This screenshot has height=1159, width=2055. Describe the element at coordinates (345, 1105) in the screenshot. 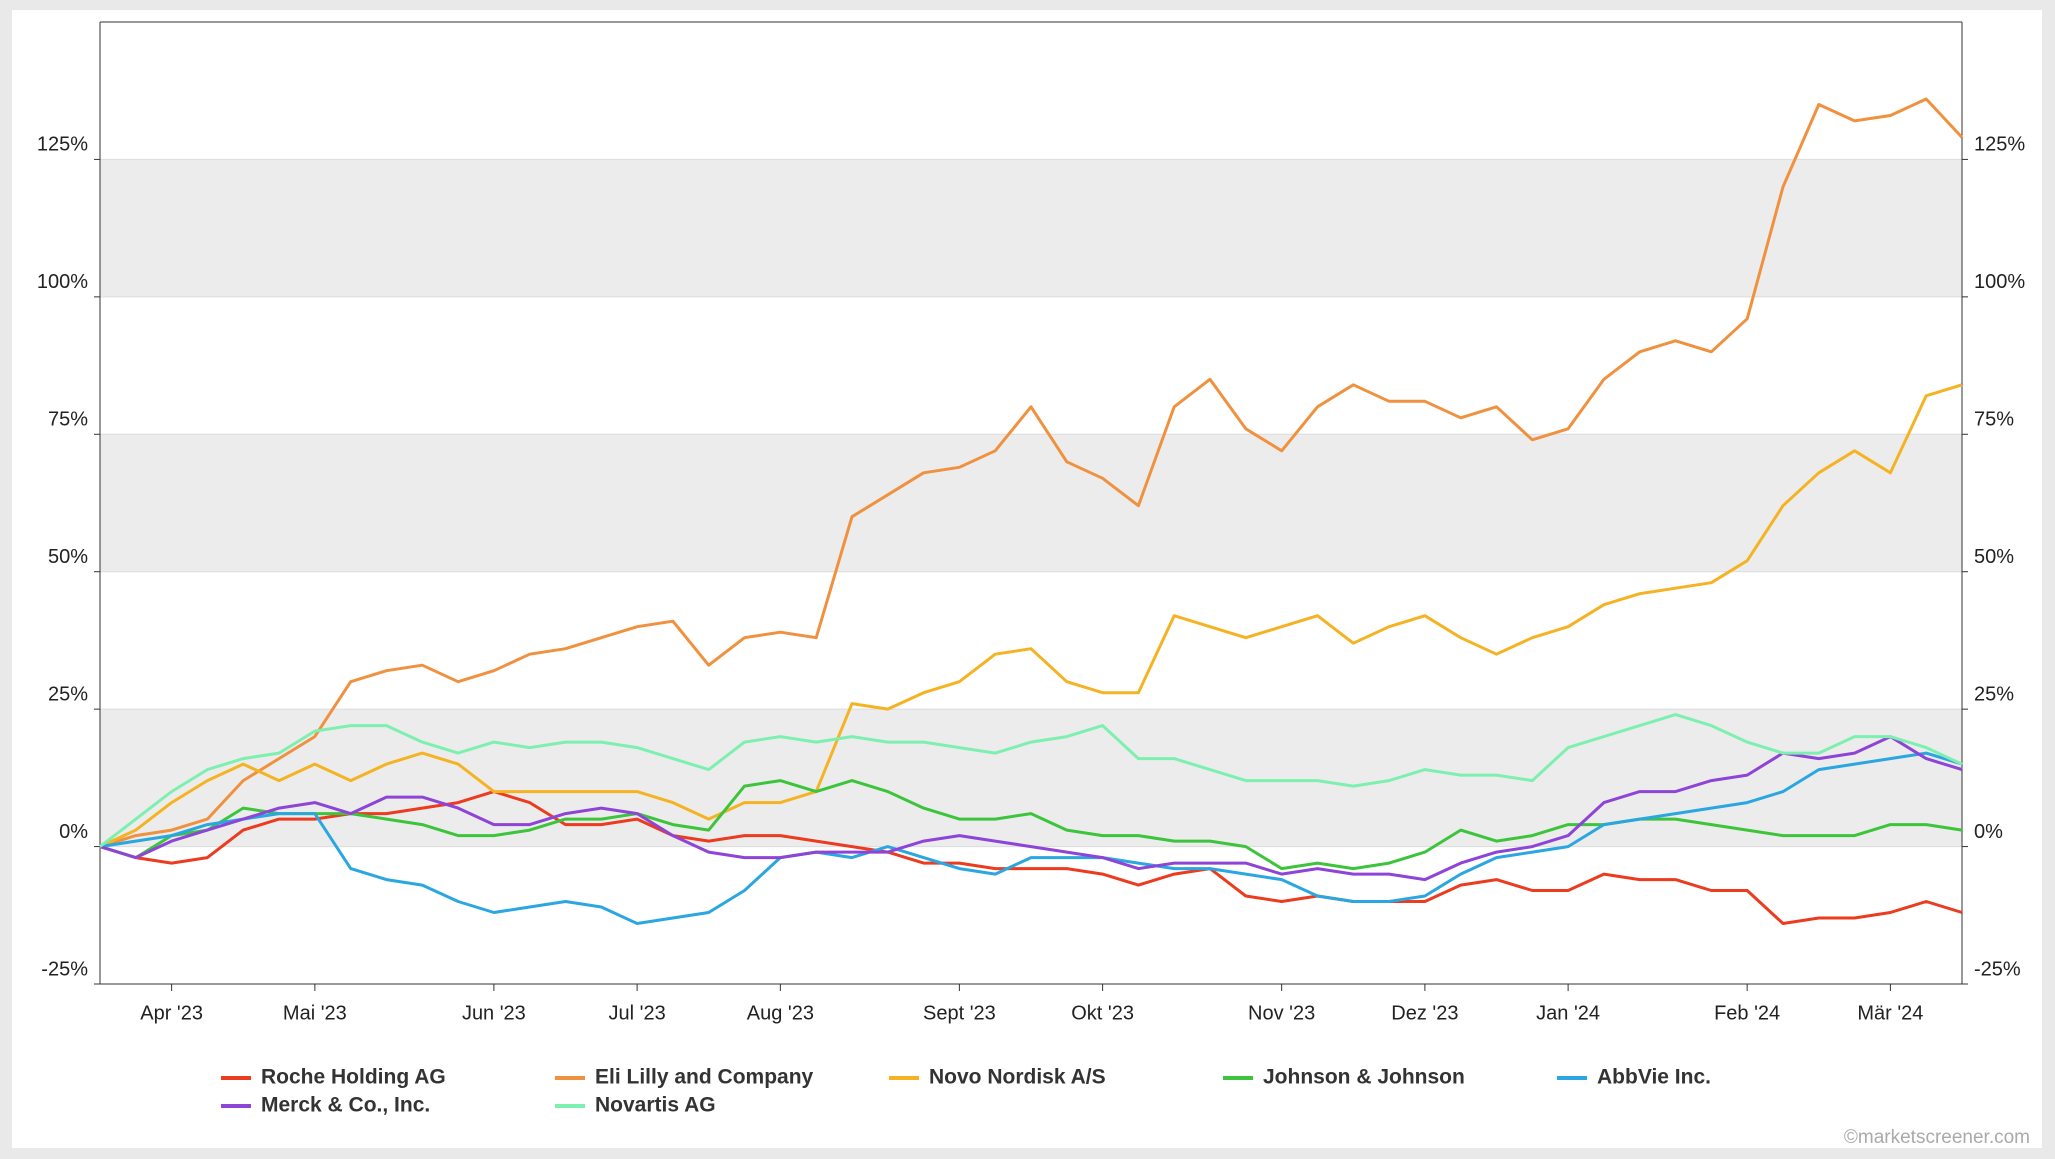

I see `legend-label: Merck & Co., Inc.` at that location.